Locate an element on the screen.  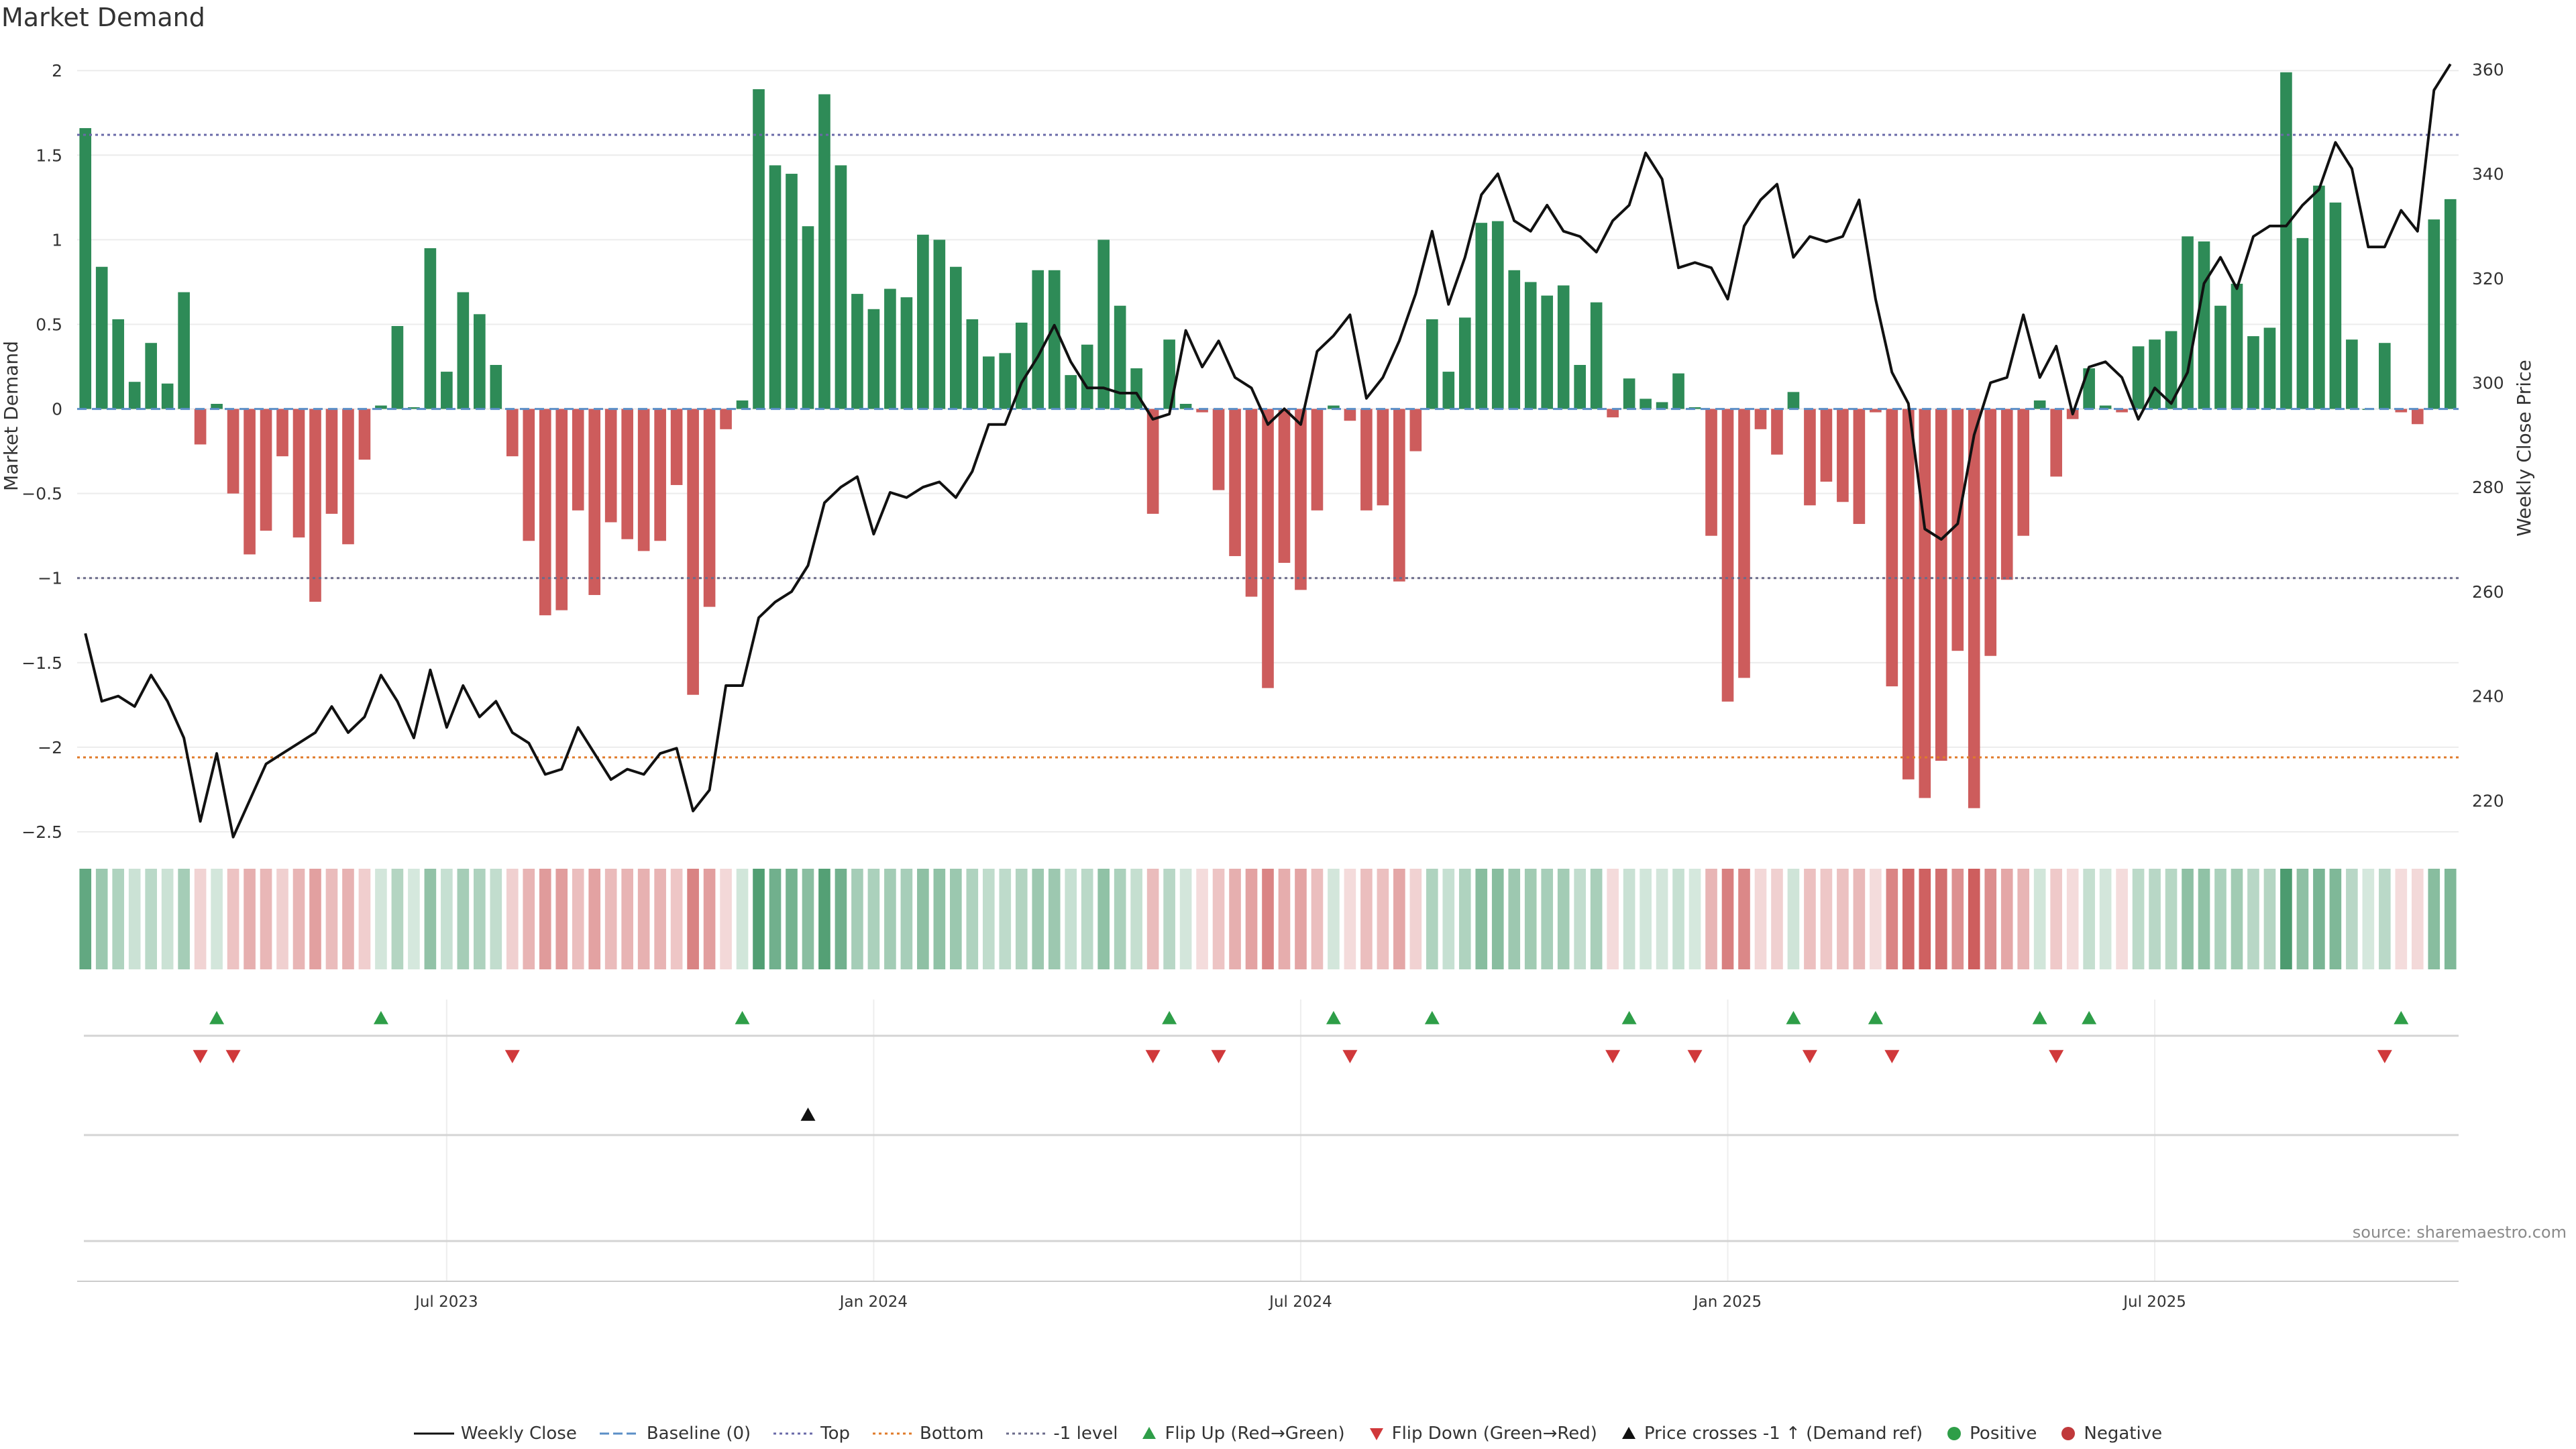
legend-label: Baseline (0) is located at coordinates (698, 1434).